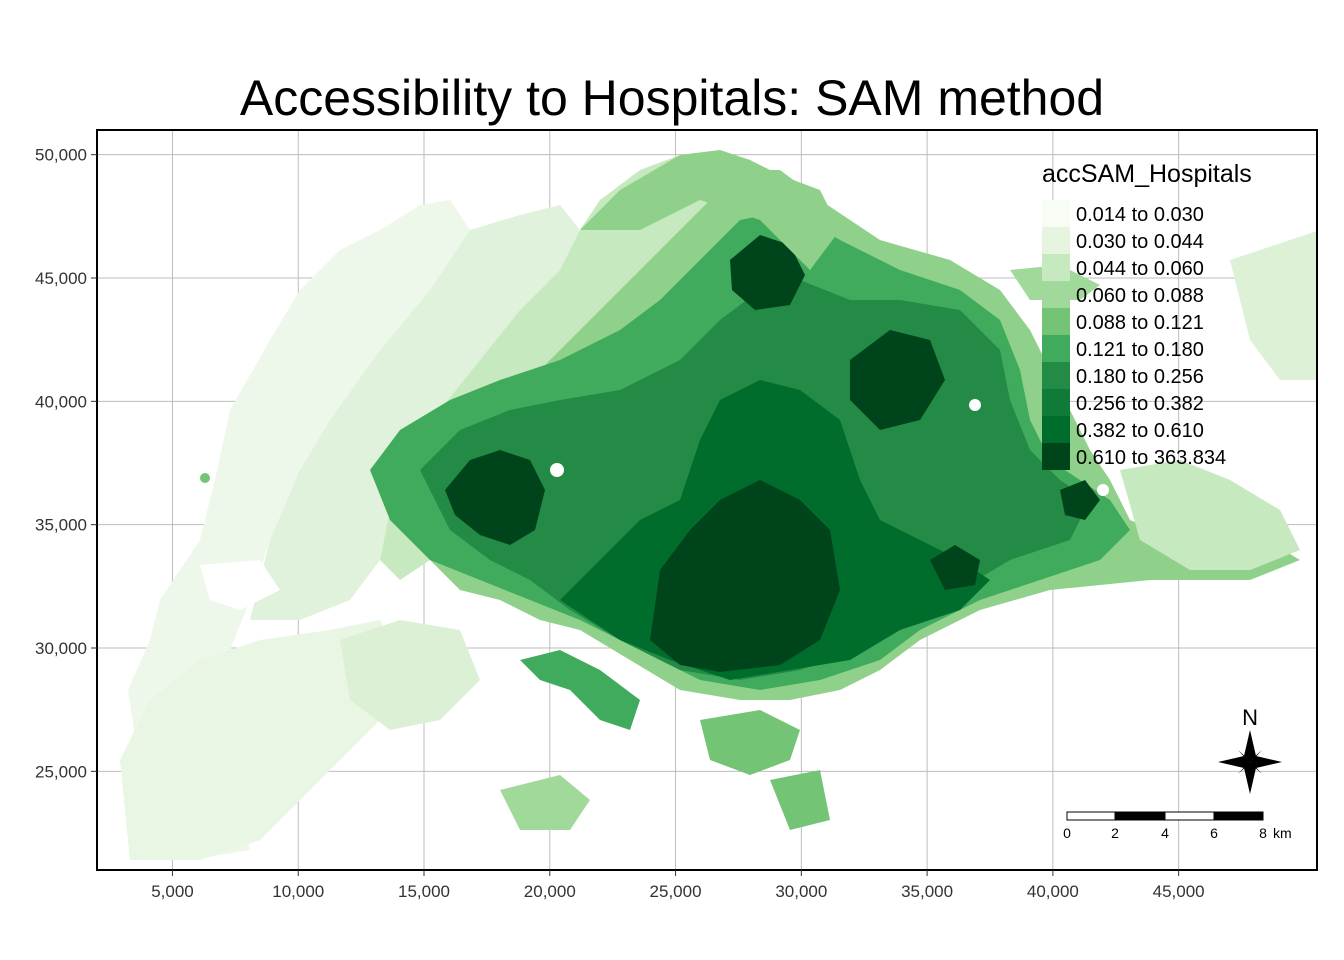  I want to click on y-tick-label: 35,000, so click(61, 525).